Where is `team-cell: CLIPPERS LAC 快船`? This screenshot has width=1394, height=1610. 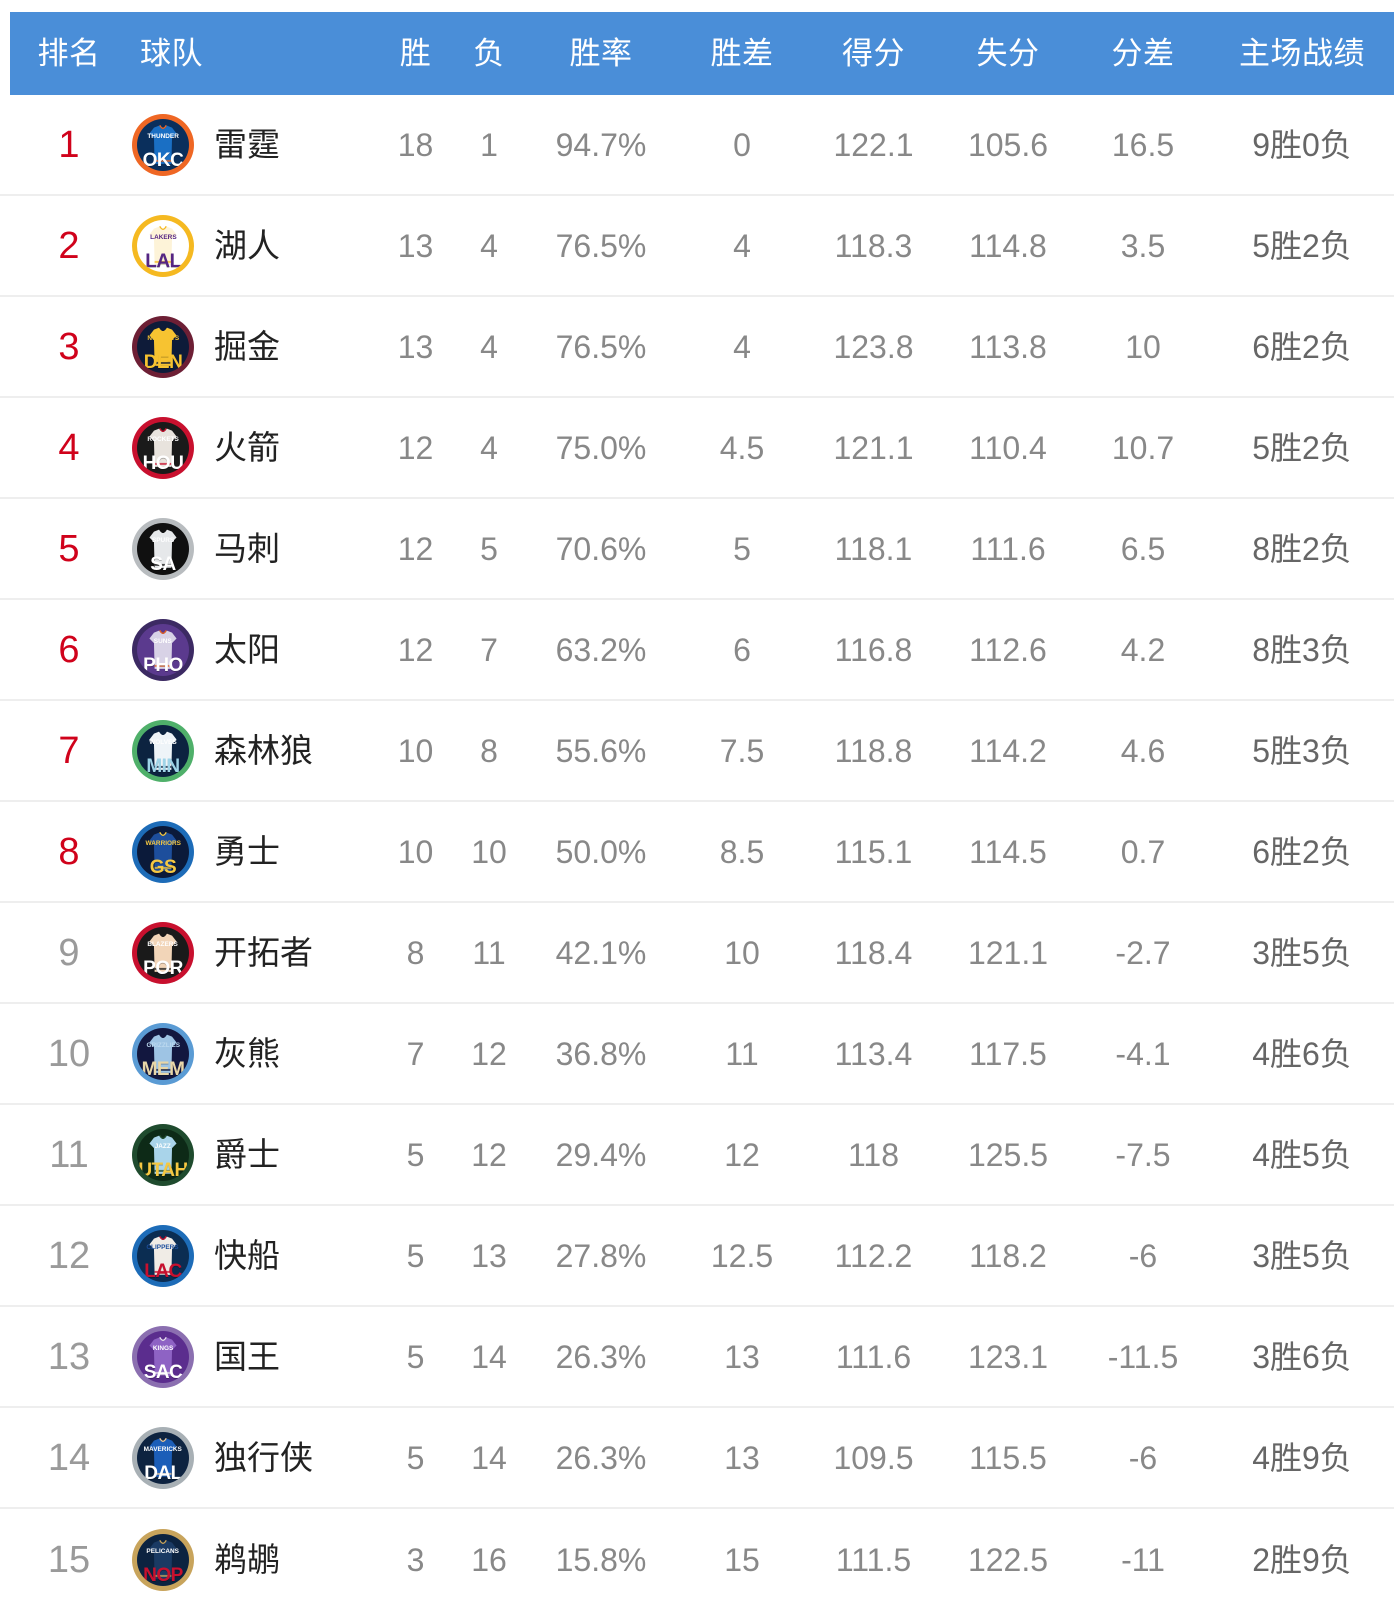
team-cell: CLIPPERS LAC 快船 is located at coordinates (253, 1255).